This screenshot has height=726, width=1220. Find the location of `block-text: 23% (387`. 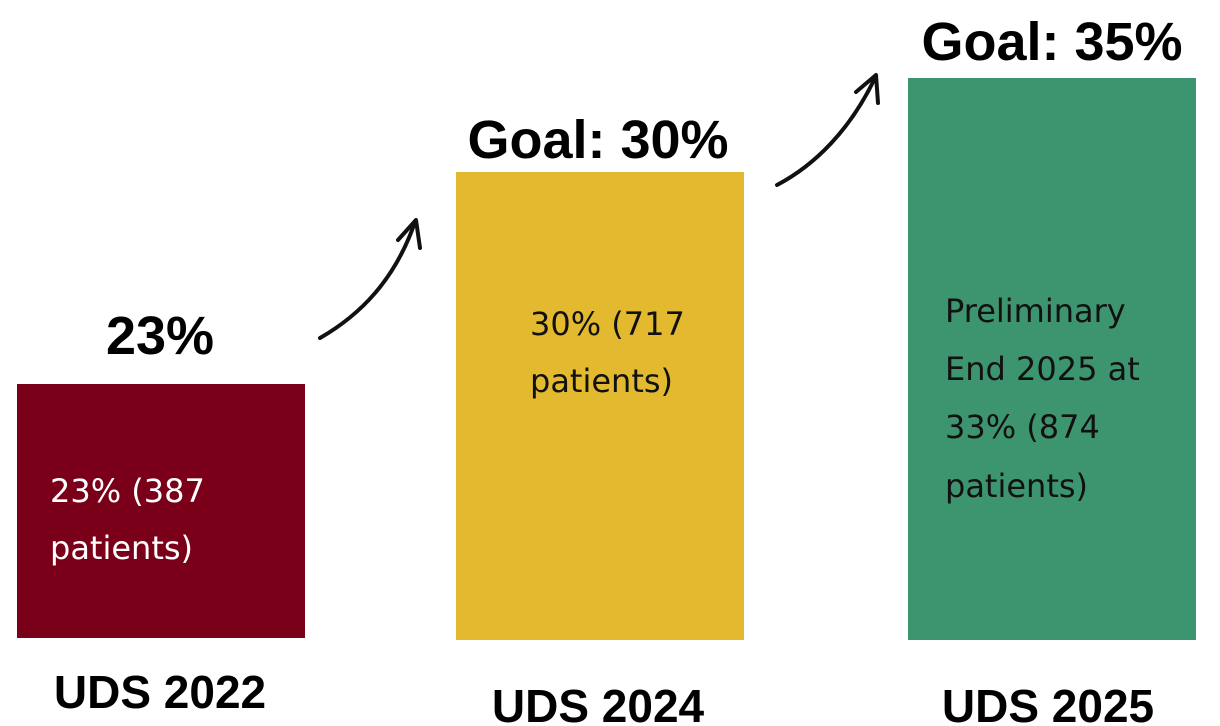

block-text: 23% (387 is located at coordinates (127, 491).